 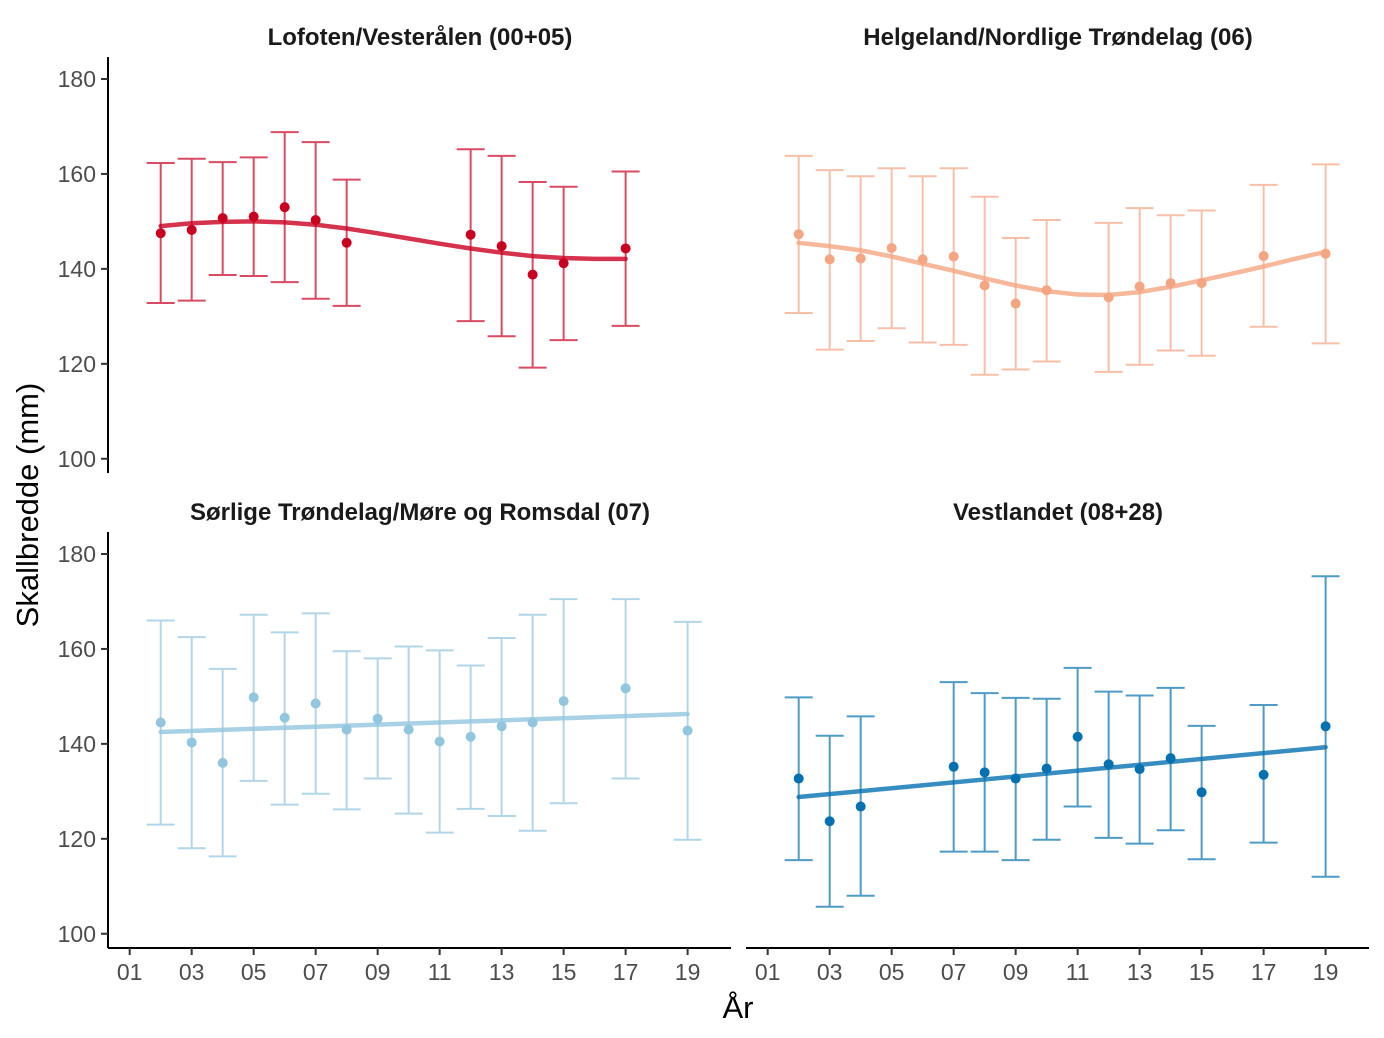 I want to click on panel-title: Vestlandet (08+28), so click(x=1058, y=512).